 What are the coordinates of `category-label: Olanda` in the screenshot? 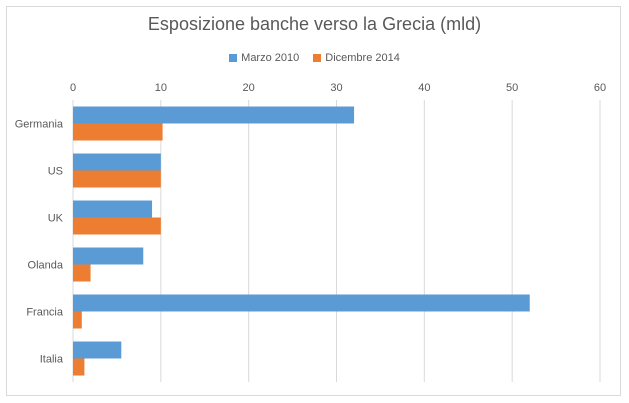 It's located at (46, 266).